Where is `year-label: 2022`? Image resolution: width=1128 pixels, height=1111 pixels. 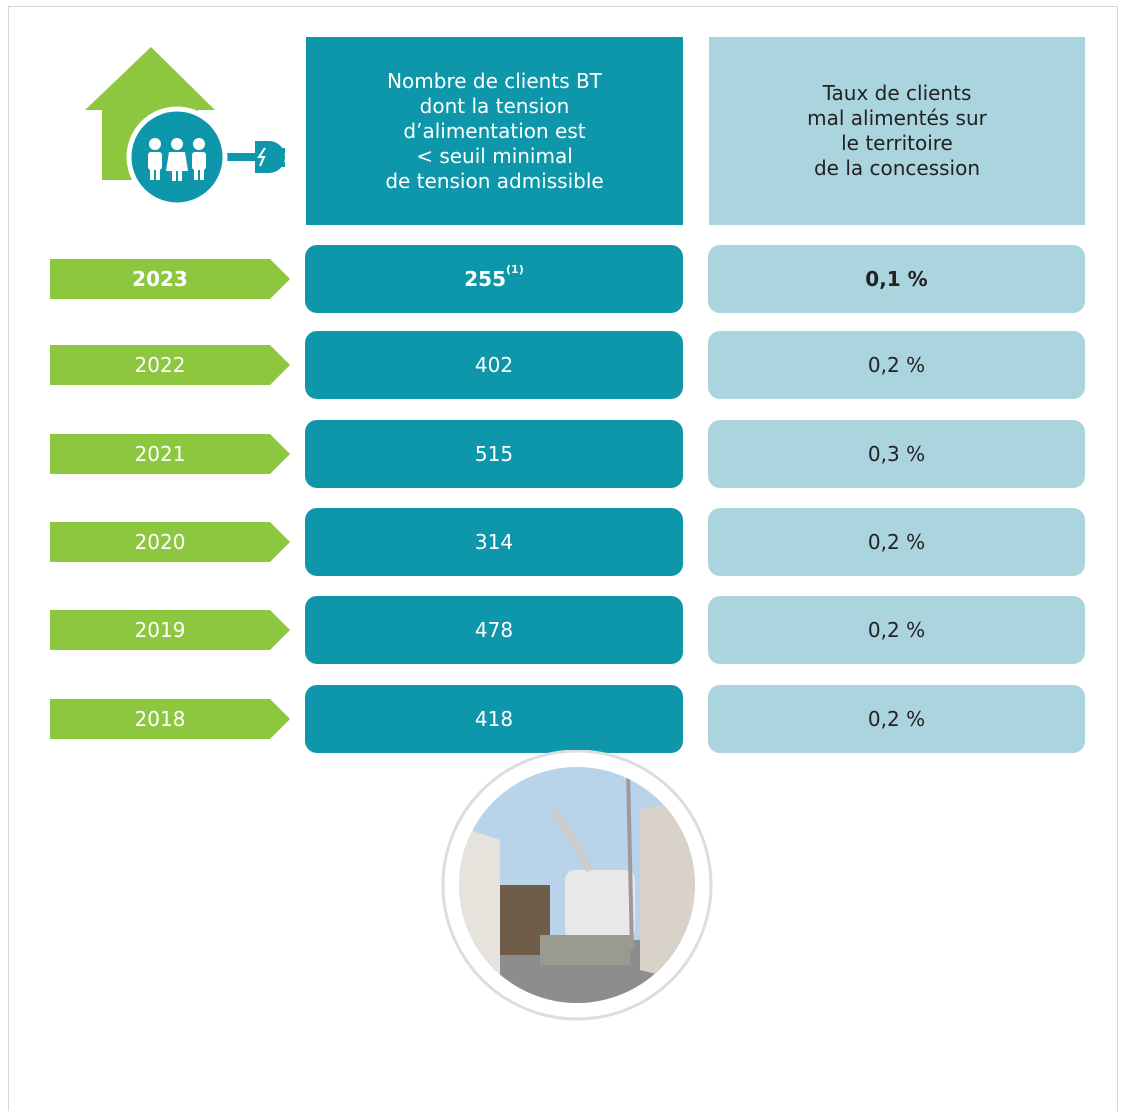
year-label: 2022 is located at coordinates (160, 365).